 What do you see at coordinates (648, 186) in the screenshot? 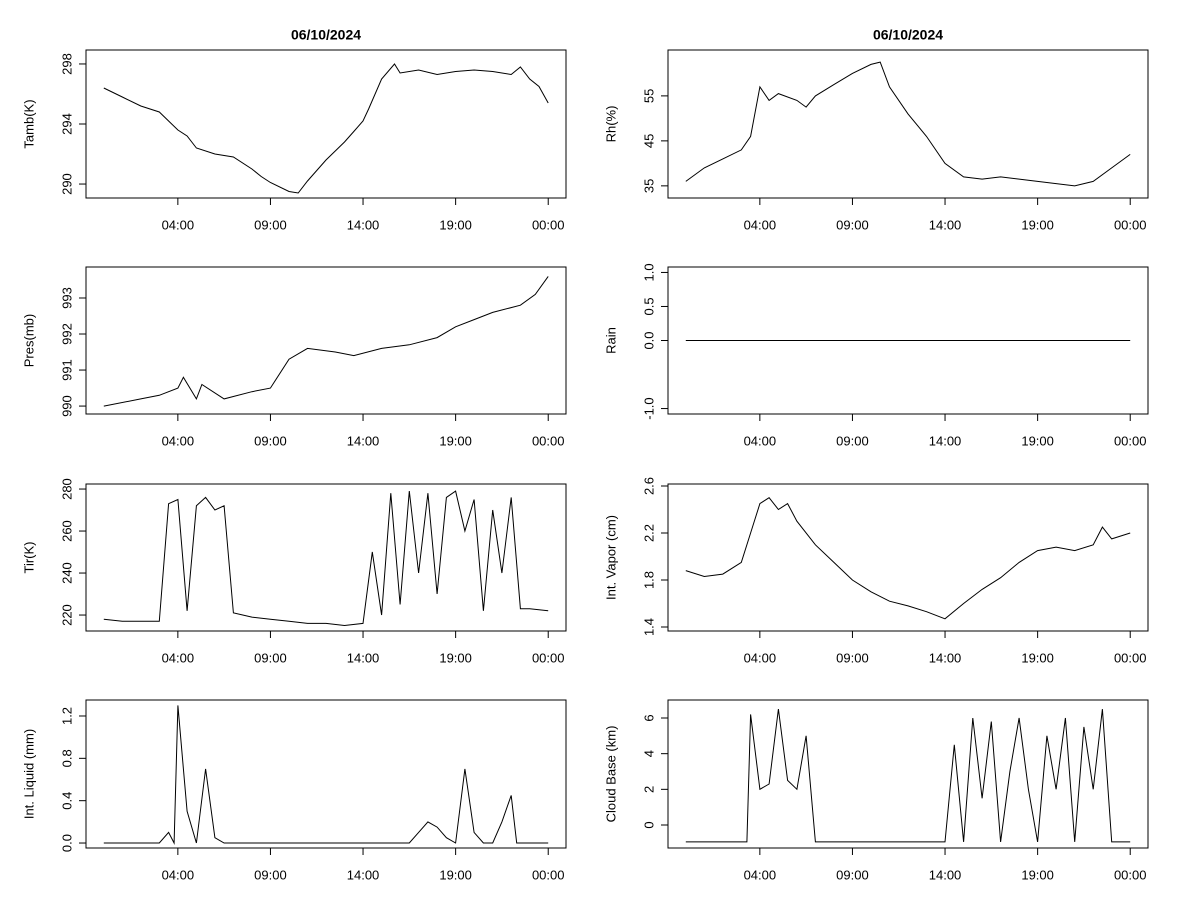
I see `y-tick-label: 35` at bounding box center [648, 186].